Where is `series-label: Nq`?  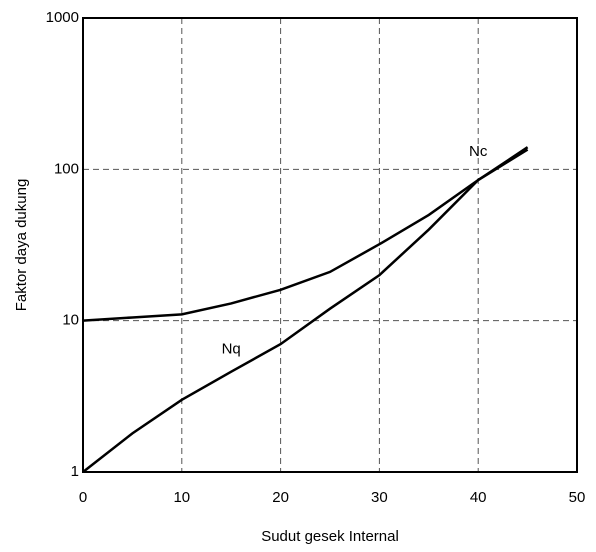
series-label: Nq is located at coordinates (231, 349).